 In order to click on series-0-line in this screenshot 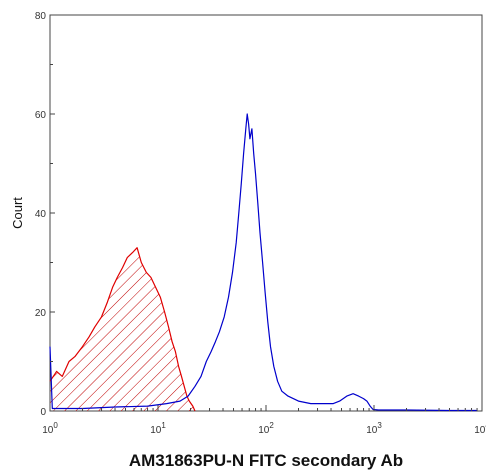, I will do `click(122, 329)`.